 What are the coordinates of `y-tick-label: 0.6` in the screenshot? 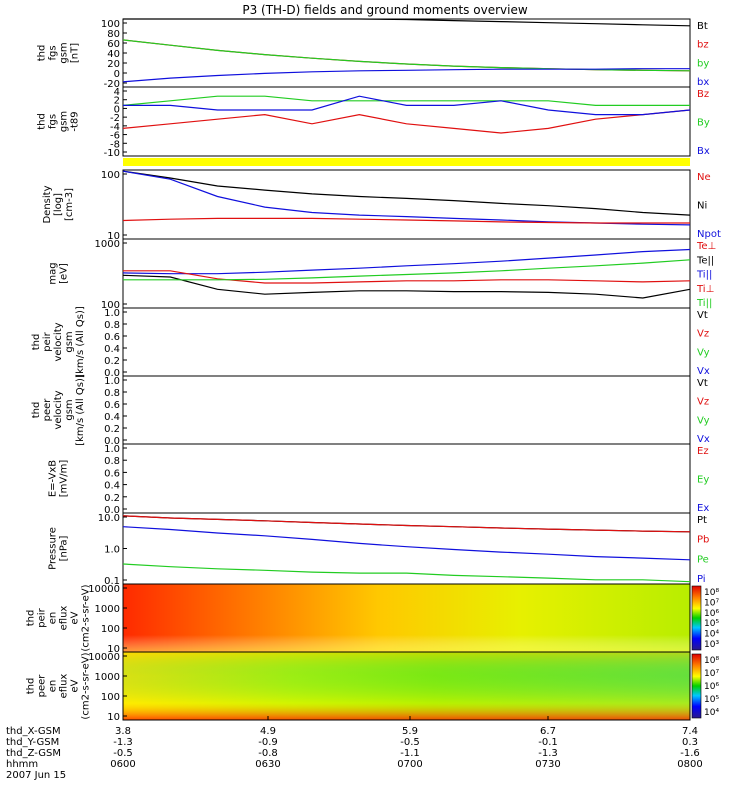 It's located at (112, 337).